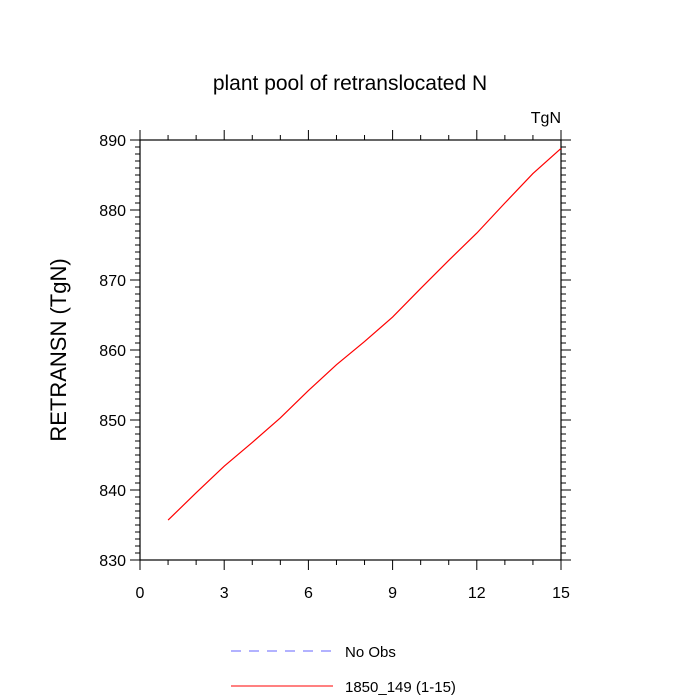  I want to click on x-tick-label: 3, so click(224, 593).